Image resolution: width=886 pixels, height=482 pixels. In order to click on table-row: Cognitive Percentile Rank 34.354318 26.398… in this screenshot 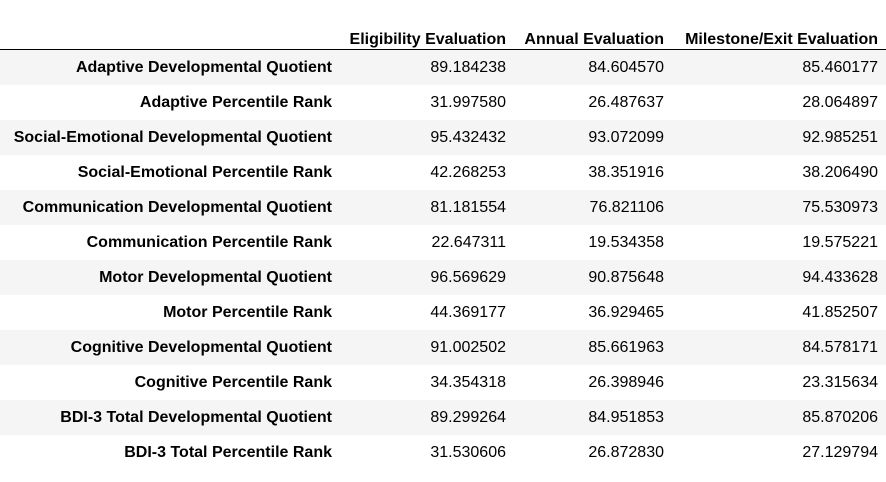, I will do `click(443, 382)`.